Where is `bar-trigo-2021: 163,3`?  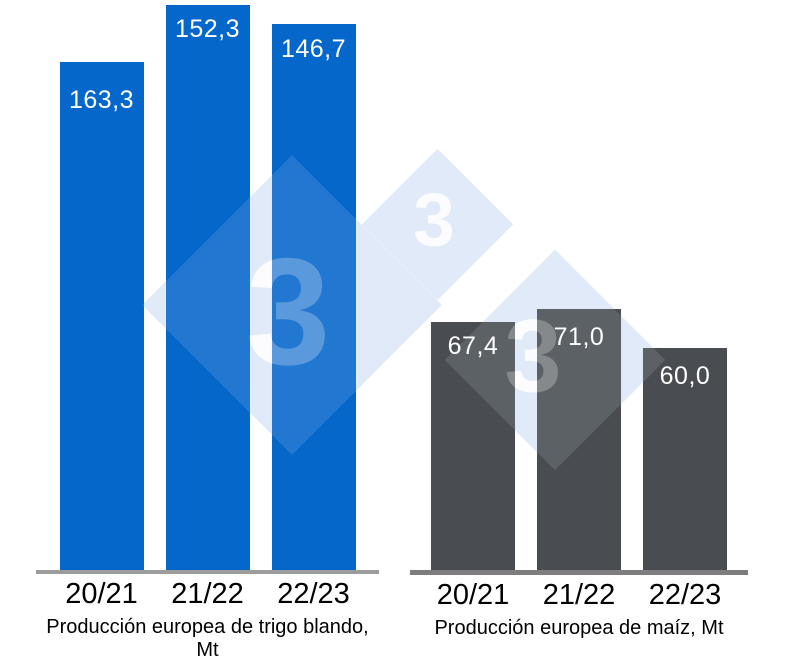
bar-trigo-2021: 163,3 is located at coordinates (101, 316).